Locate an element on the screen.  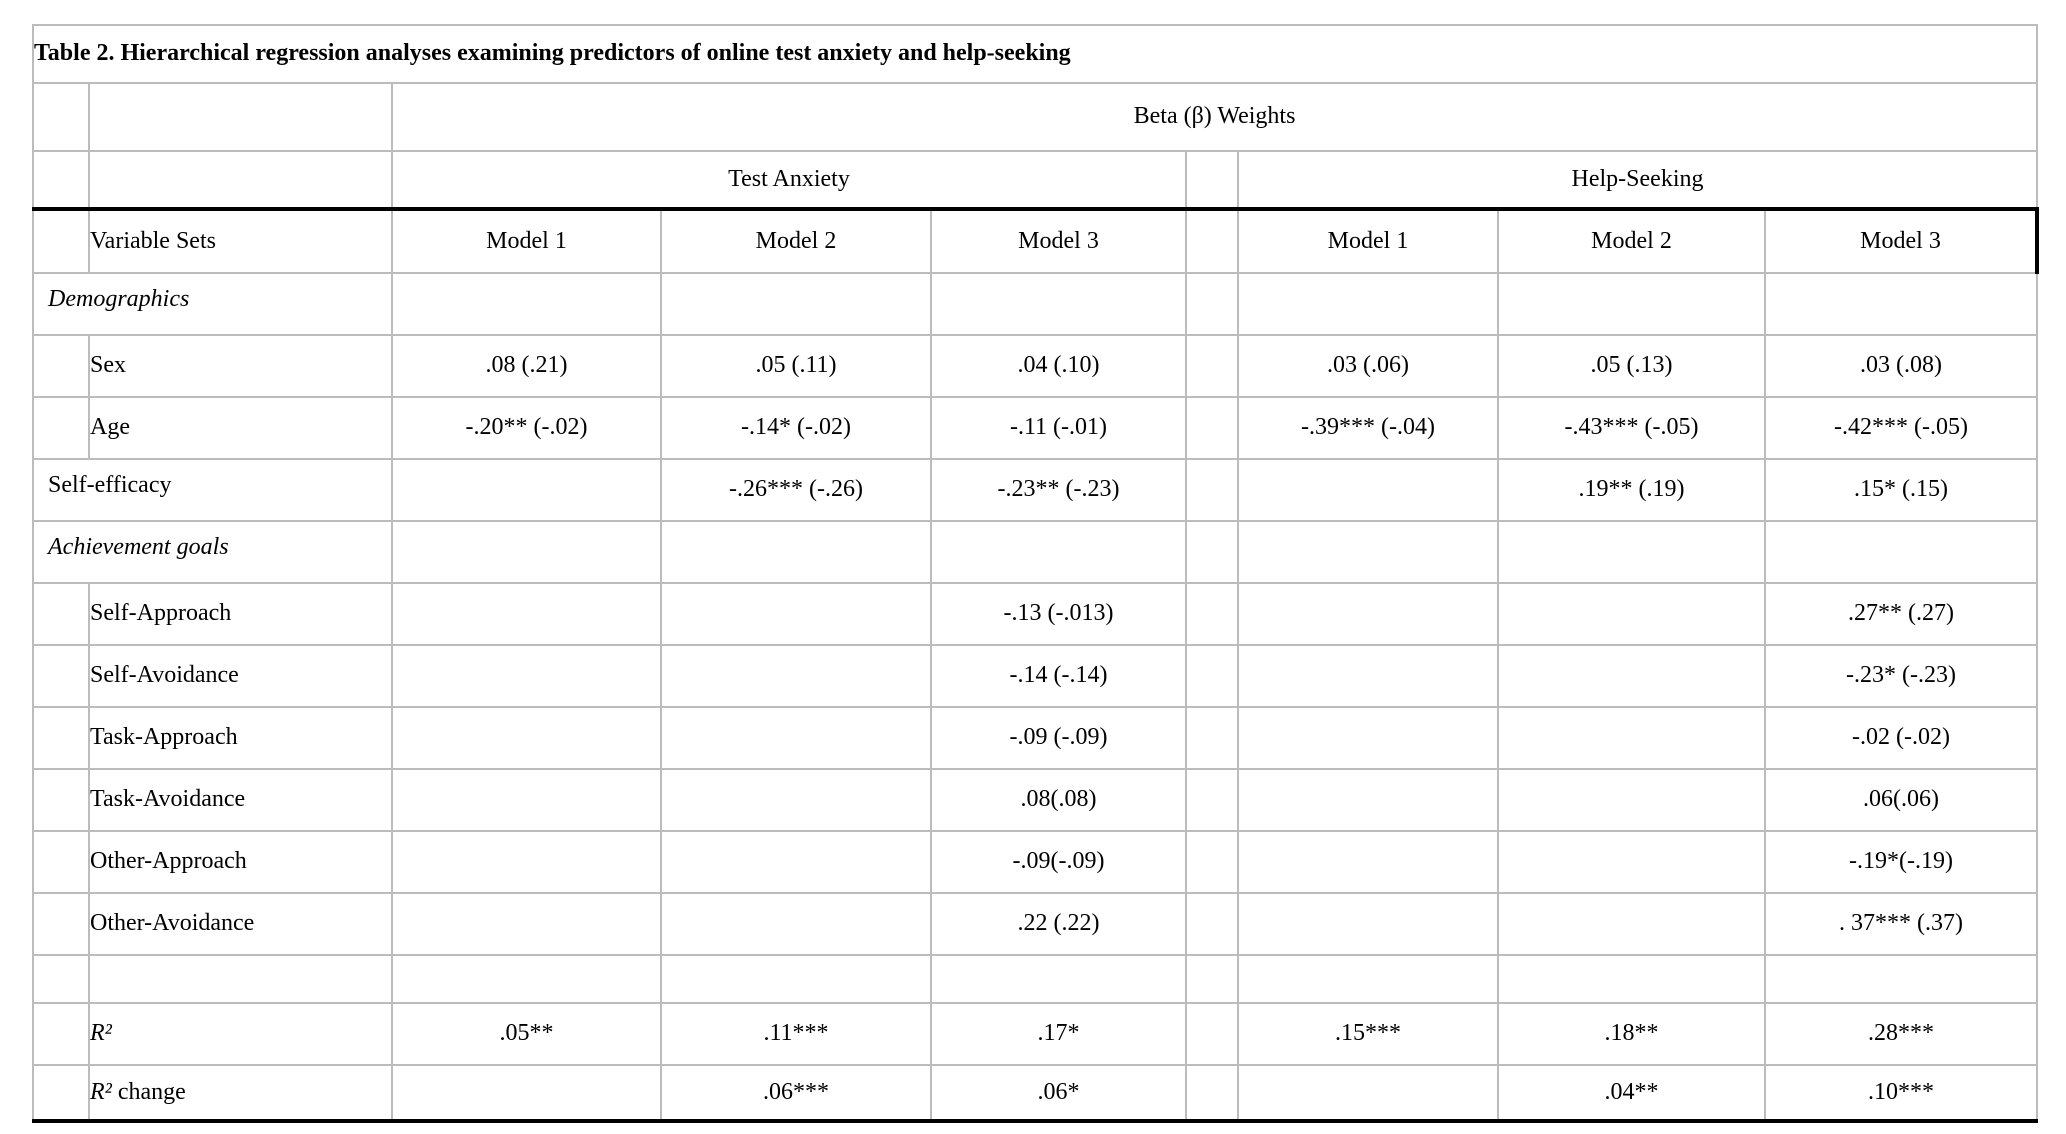
table-row-self-avoidance: Self-Avoidance -.14 (-.14) -.23* (-.23) is located at coordinates (1035, 676).